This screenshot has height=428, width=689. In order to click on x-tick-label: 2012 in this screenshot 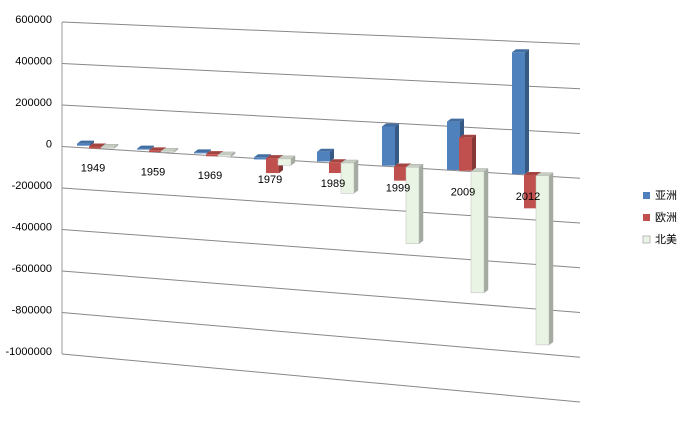, I will do `click(528, 197)`.